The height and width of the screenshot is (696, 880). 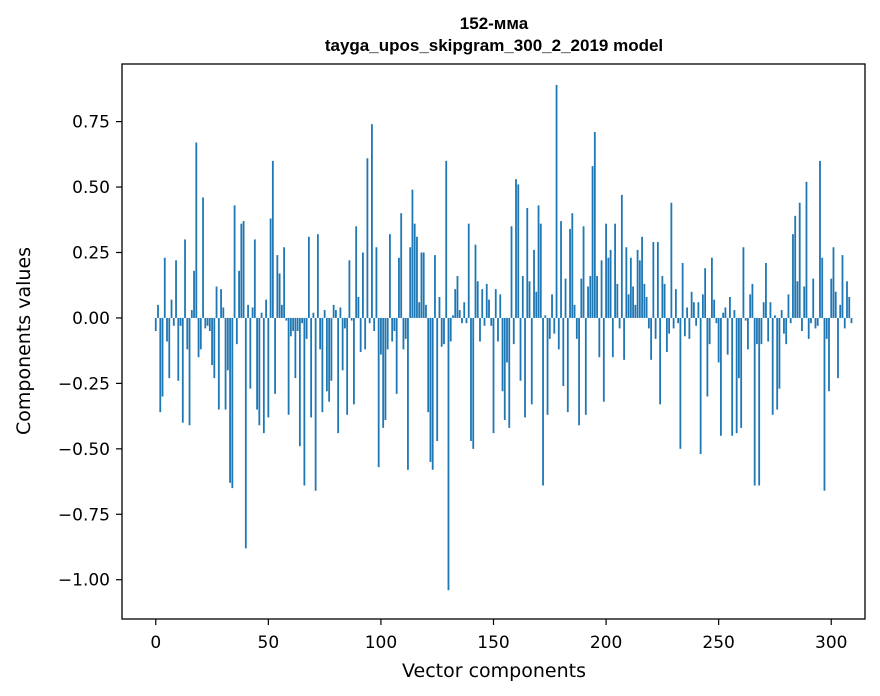 What do you see at coordinates (494, 23) in the screenshot?
I see `chart-title: 152-мма` at bounding box center [494, 23].